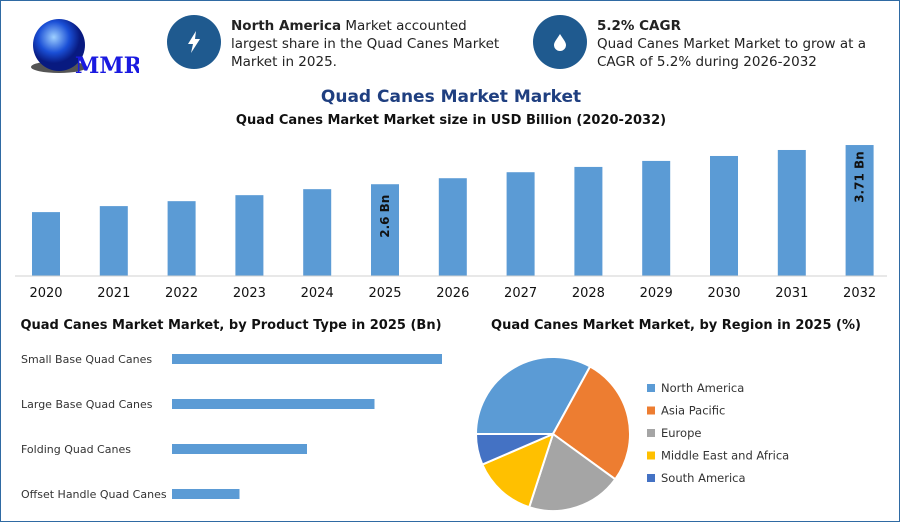 The width and height of the screenshot is (900, 522). I want to click on lightning-icon, so click(194, 42).